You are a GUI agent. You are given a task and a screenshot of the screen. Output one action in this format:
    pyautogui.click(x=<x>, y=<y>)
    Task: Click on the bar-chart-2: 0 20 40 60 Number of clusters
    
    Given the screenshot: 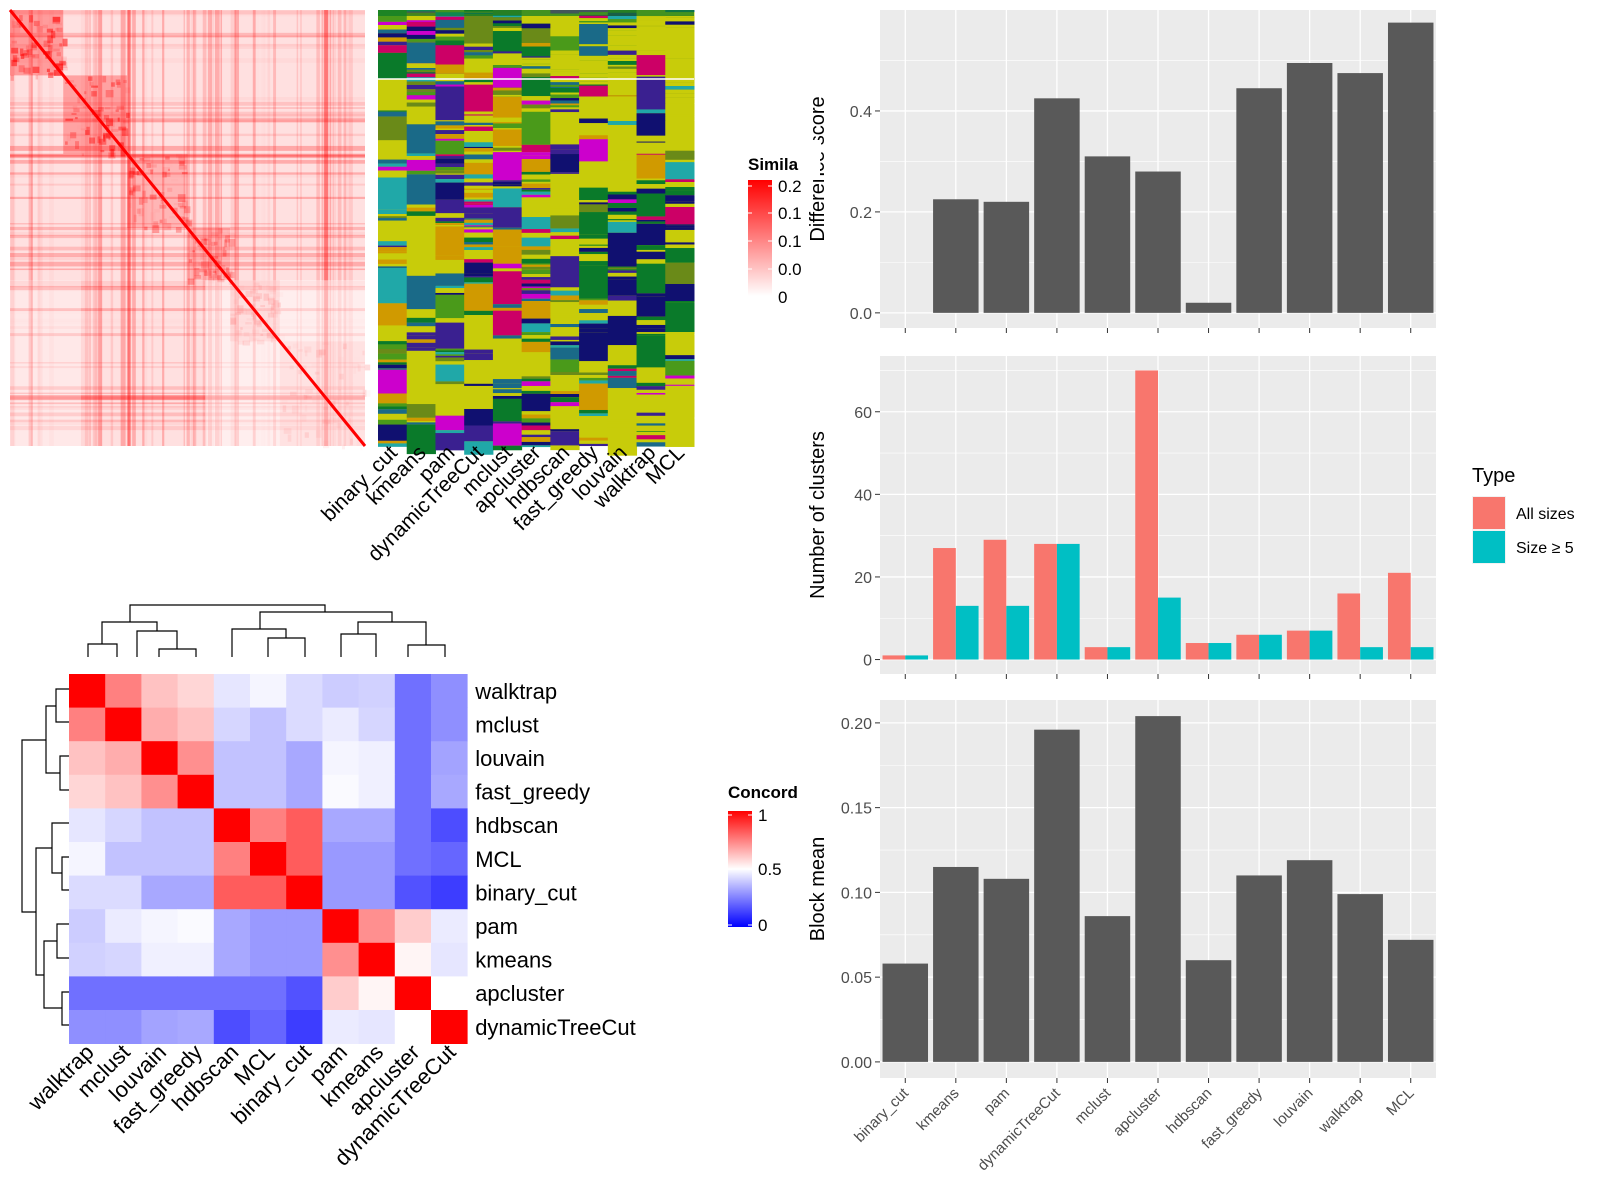 What is the action you would take?
    pyautogui.click(x=1121, y=517)
    